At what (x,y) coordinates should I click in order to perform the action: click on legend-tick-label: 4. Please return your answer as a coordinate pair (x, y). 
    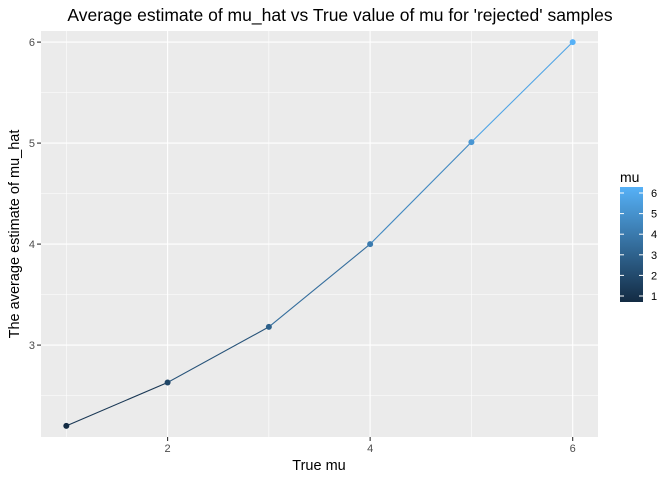
    Looking at the image, I should click on (654, 235).